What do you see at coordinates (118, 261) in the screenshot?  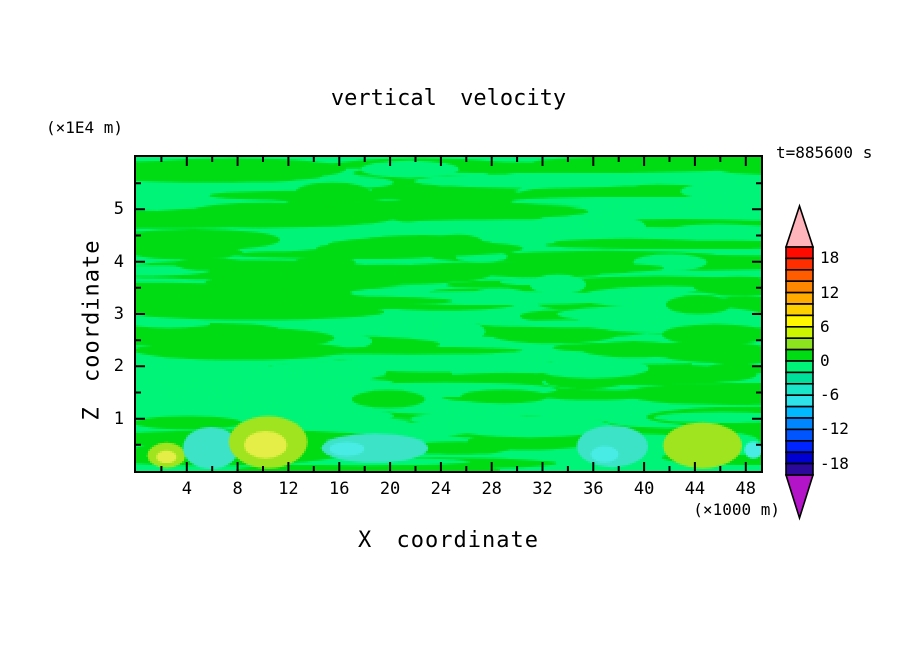 I see `y-tick-label: 4` at bounding box center [118, 261].